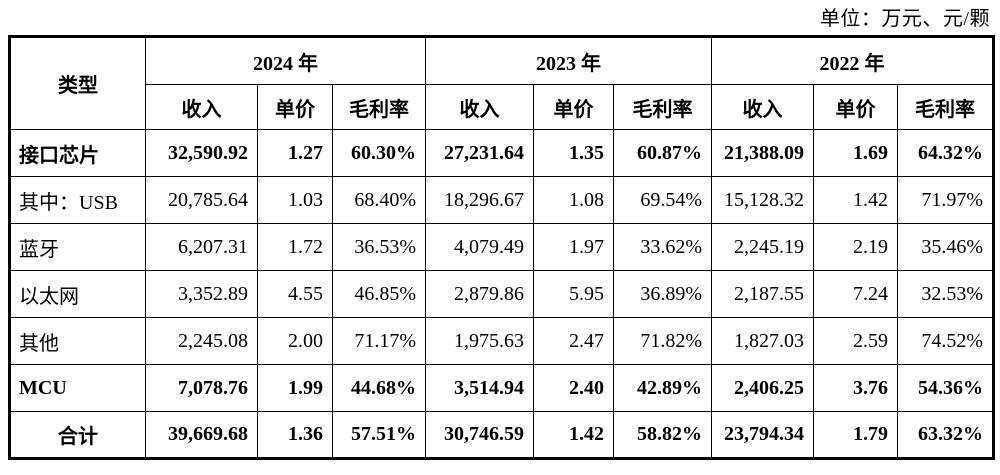 Image resolution: width=1000 pixels, height=475 pixels. What do you see at coordinates (295, 294) in the screenshot?
I see `cell-r3-c1: 4.55` at bounding box center [295, 294].